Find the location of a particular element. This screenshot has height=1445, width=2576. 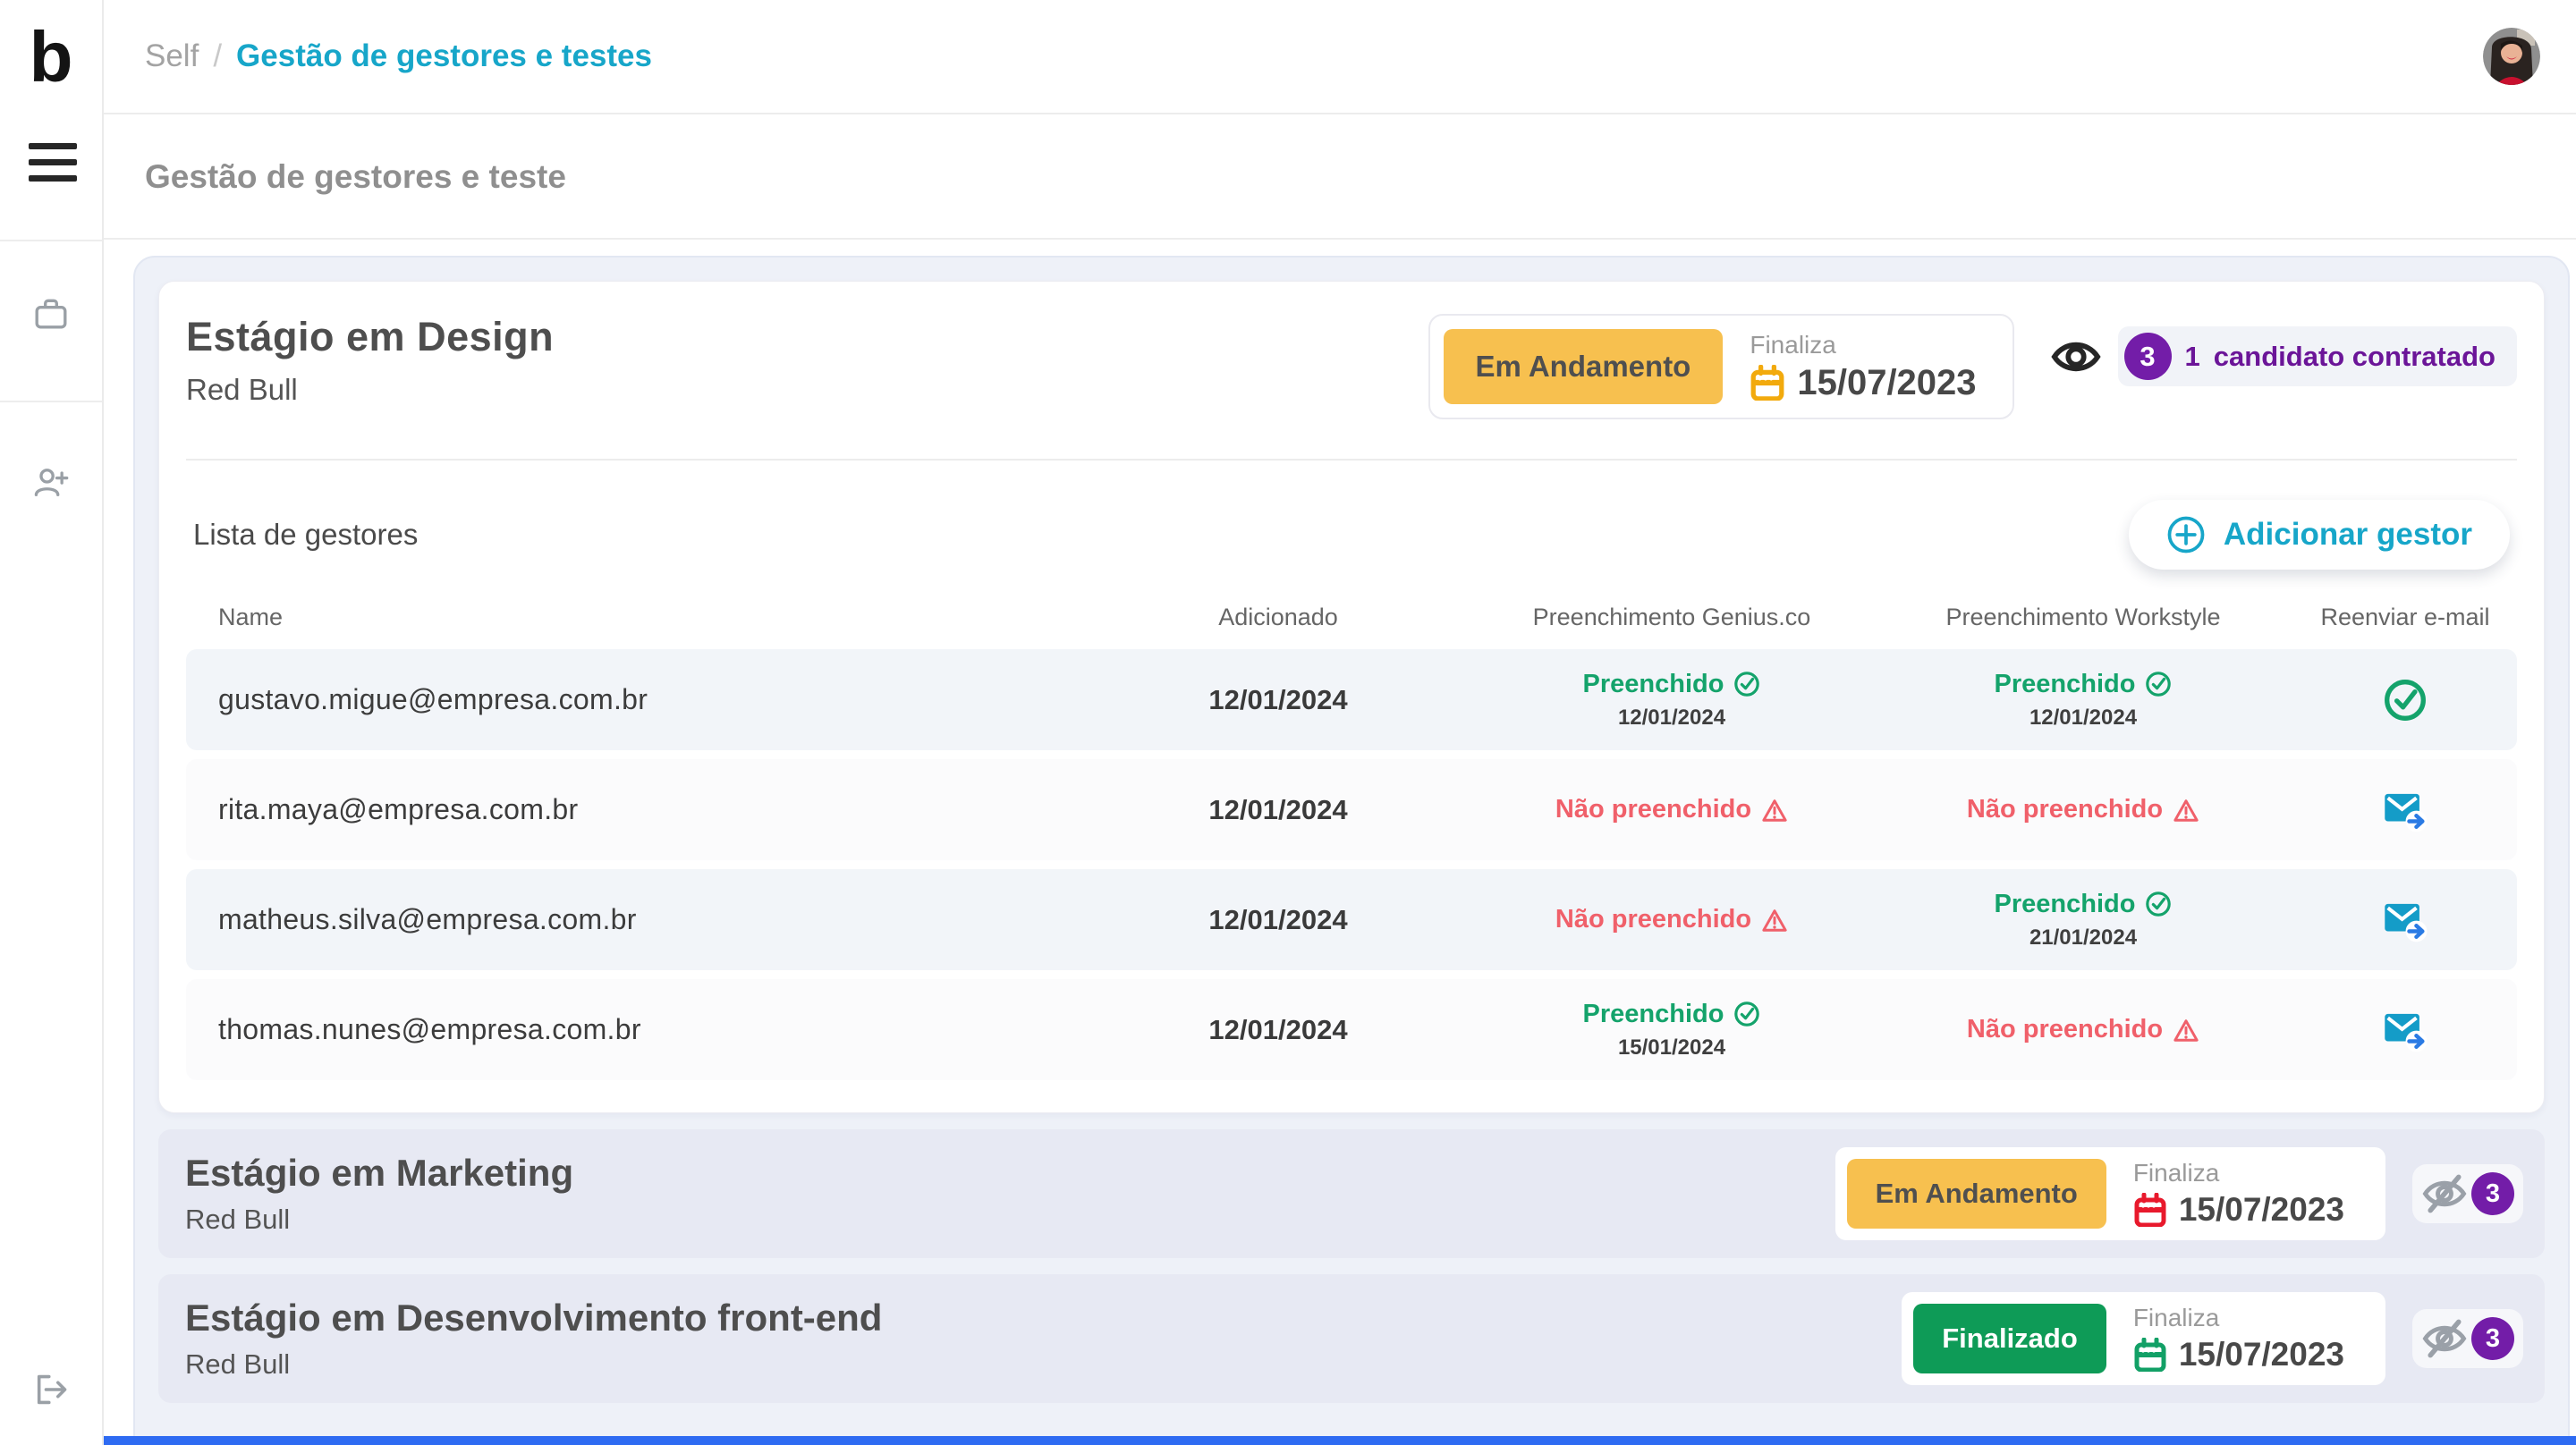

workstyle-status-cell: Preenchido 21/01/2024 is located at coordinates (2083, 920).